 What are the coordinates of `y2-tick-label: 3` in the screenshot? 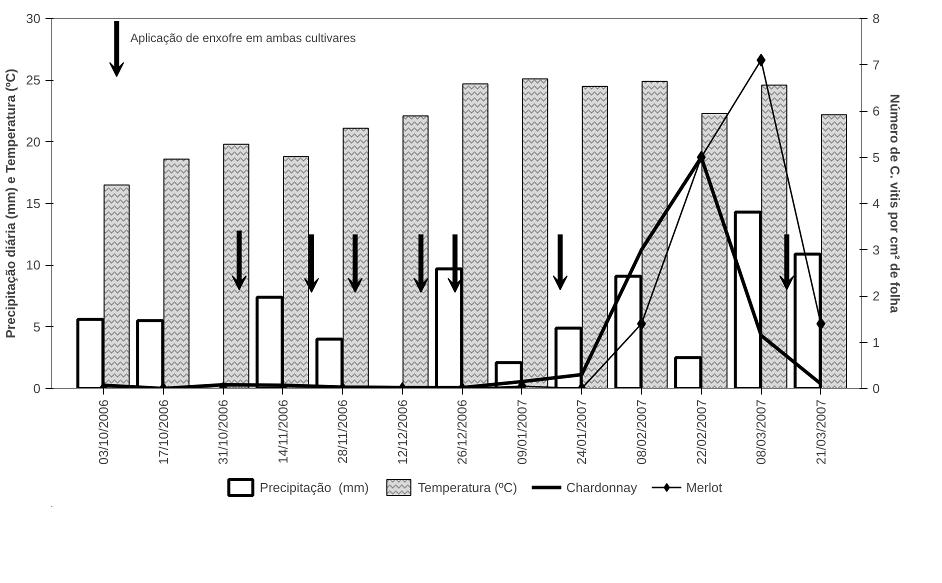 It's located at (876, 250).